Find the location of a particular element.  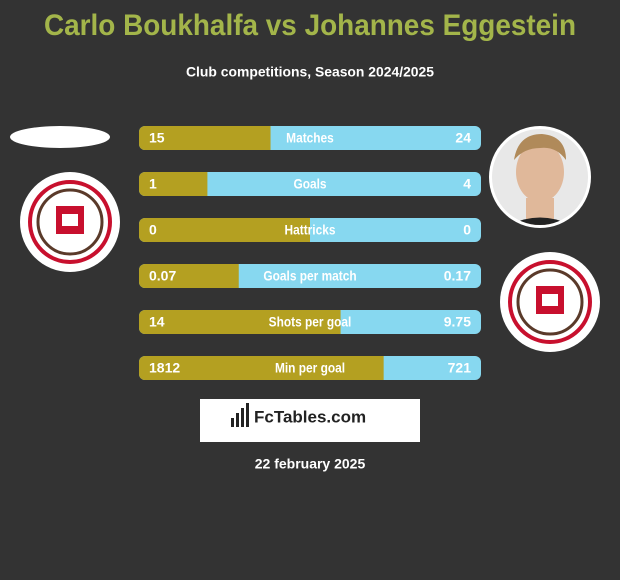

club-logo-left is located at coordinates (70, 222).